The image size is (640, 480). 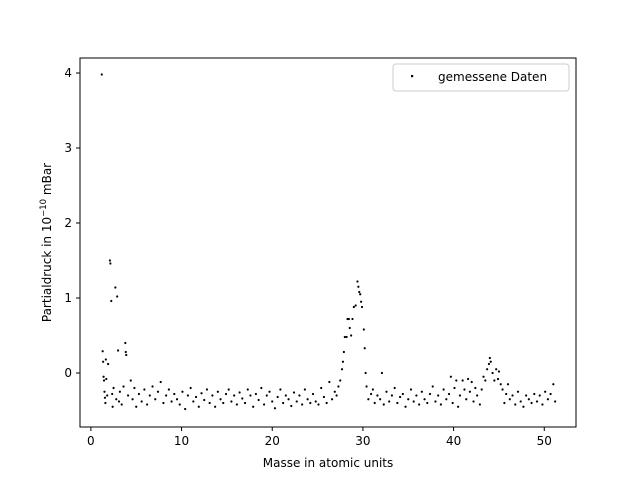 I want to click on x-axis-label: Masse in atomic units, so click(x=328, y=463).